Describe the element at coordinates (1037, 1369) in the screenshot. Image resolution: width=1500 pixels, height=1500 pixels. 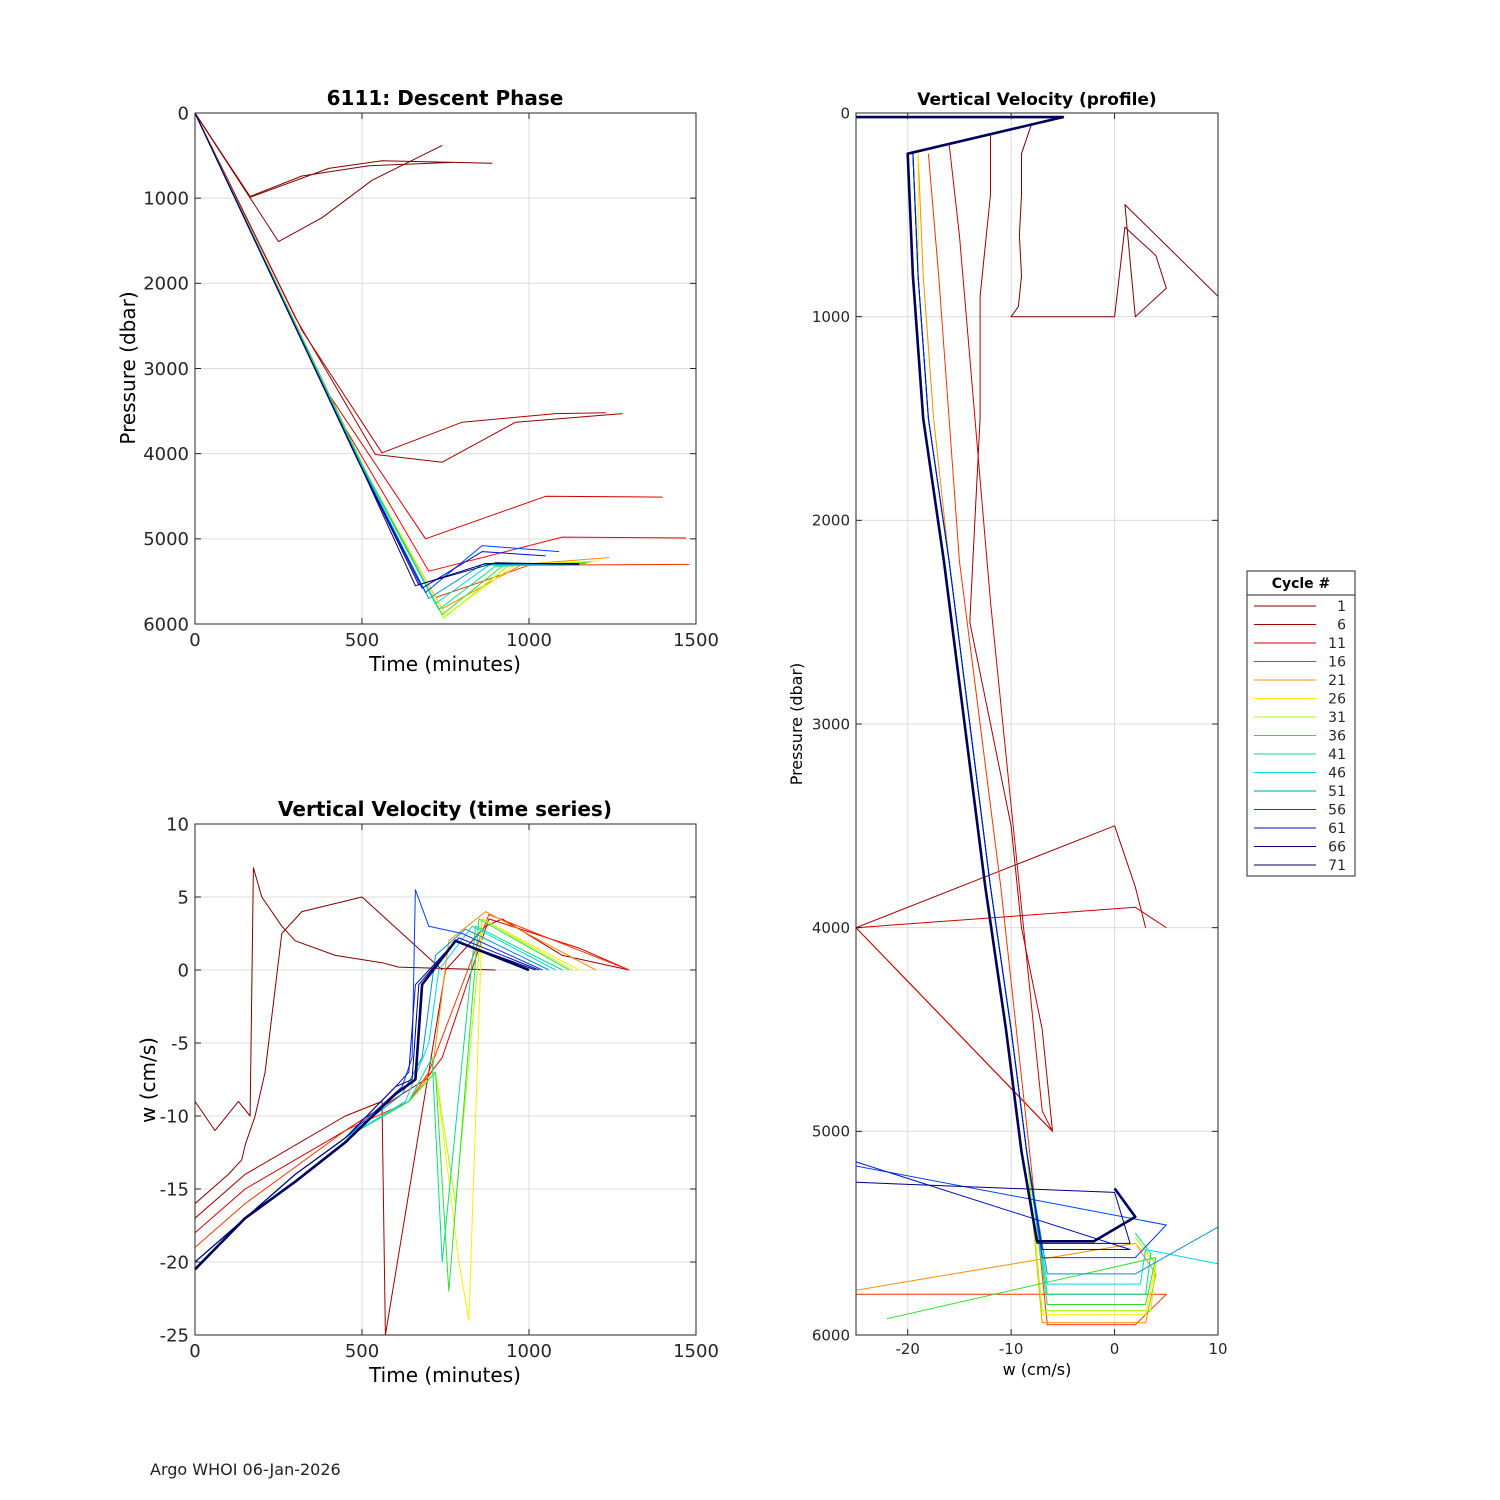
I see `profile-x-label: w (cm/s)` at that location.